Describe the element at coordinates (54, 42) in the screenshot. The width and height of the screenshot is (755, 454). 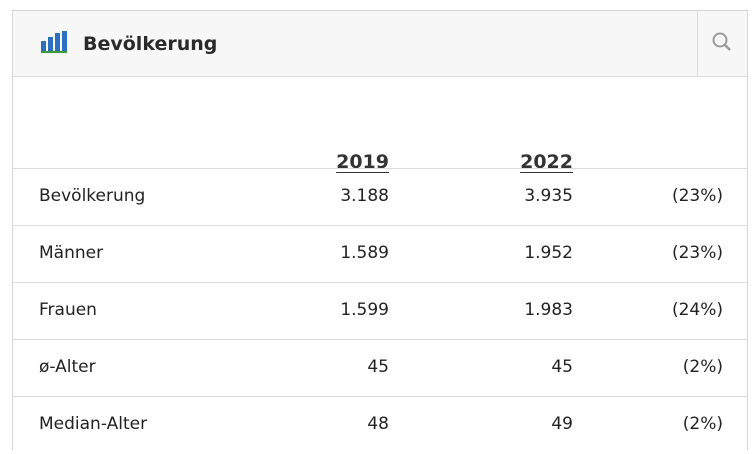
I see `chart-icon` at that location.